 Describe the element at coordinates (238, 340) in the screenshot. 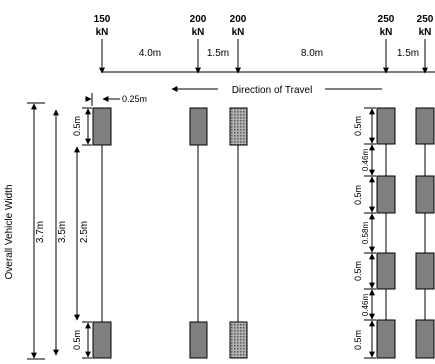

I see `axle-3-wheel-bottom` at that location.